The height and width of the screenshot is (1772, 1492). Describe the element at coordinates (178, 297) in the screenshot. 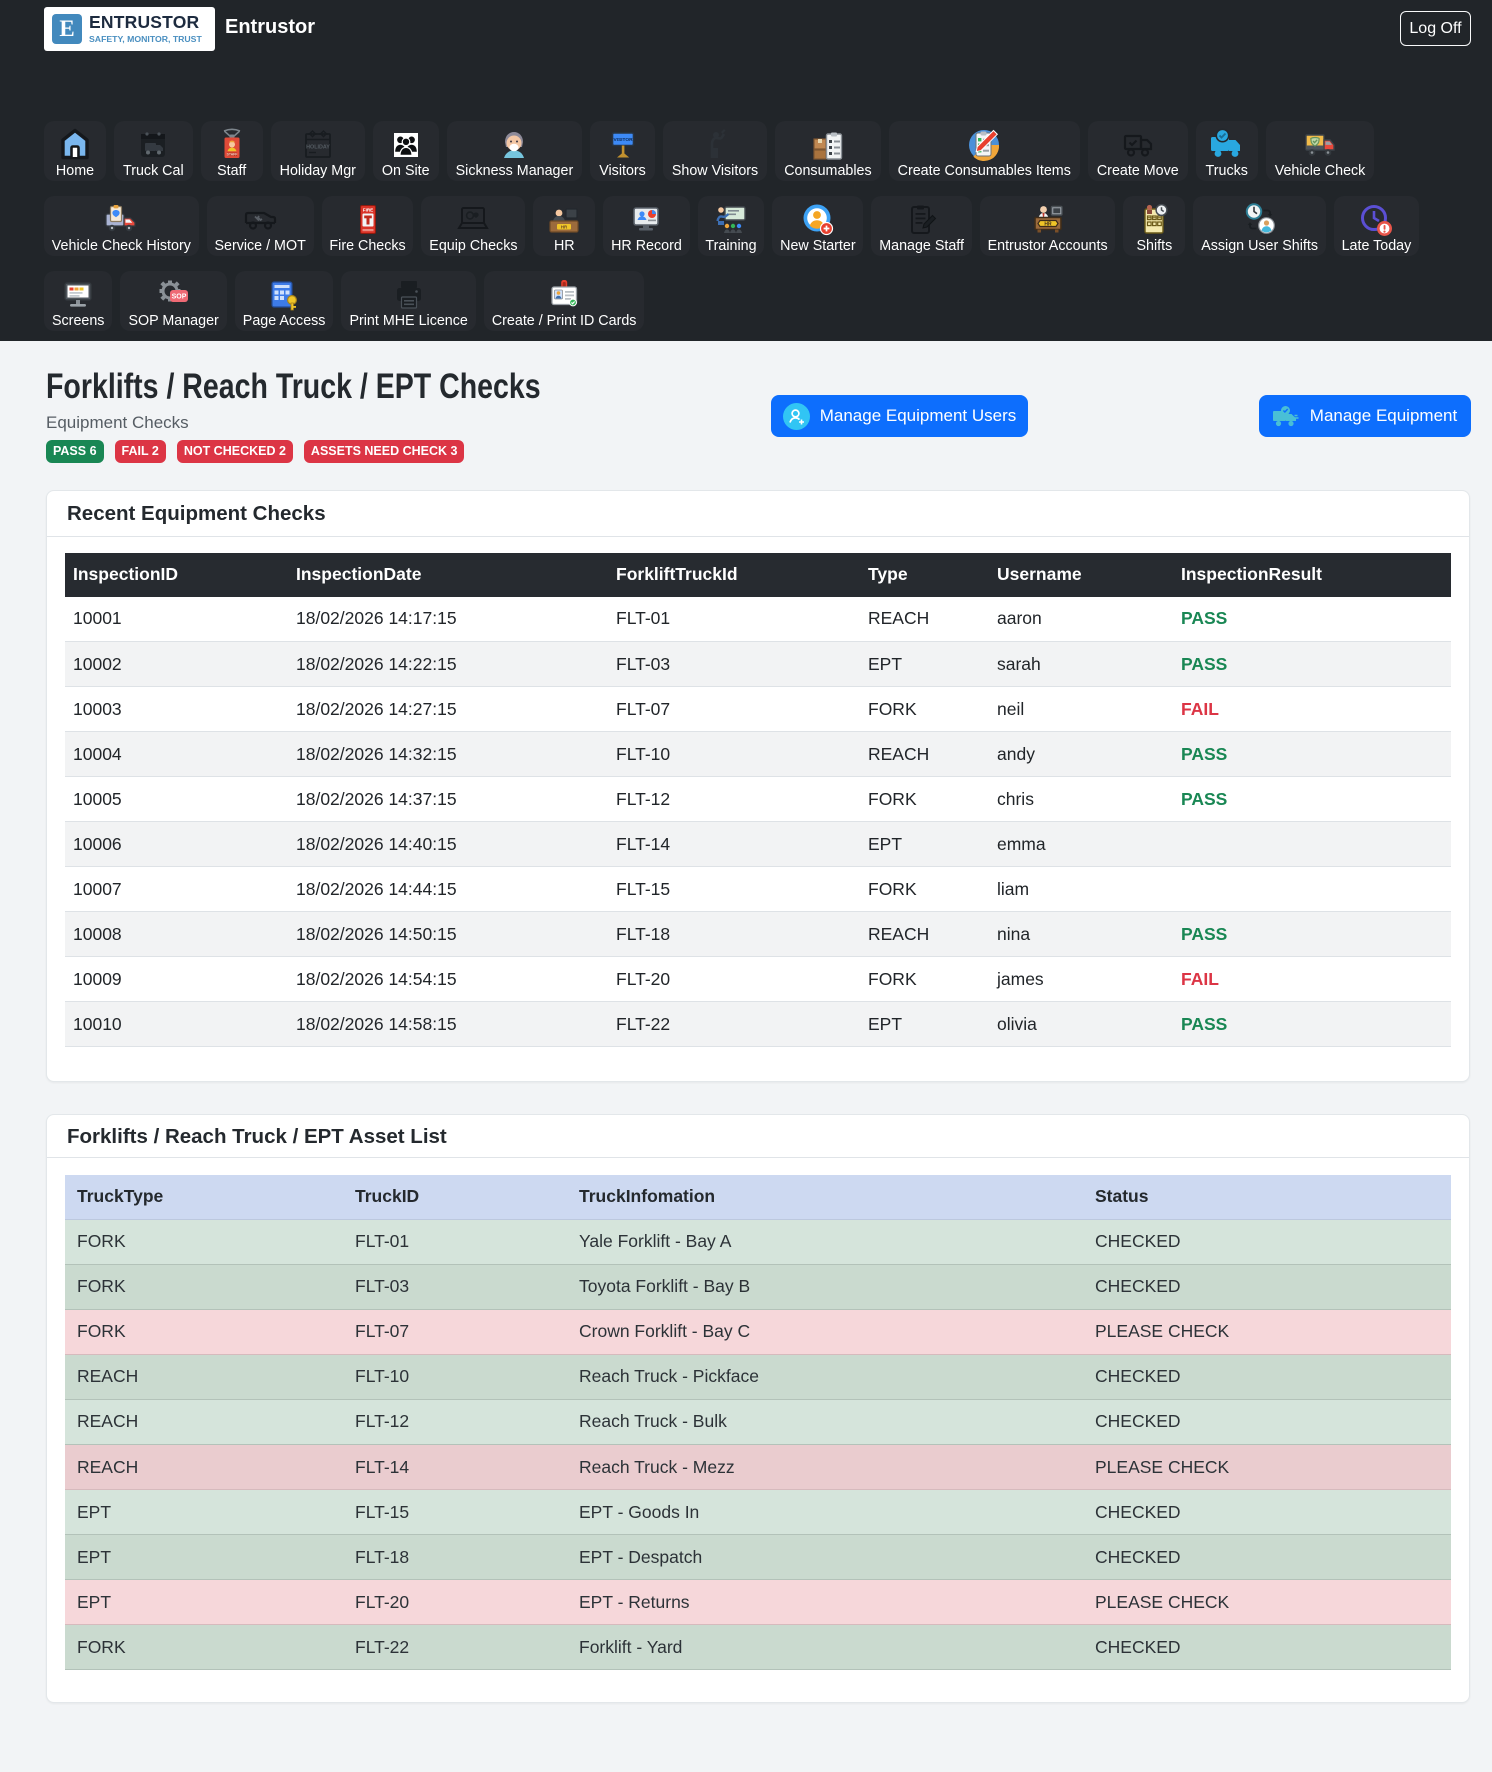

I see `svg-text: SOP` at that location.